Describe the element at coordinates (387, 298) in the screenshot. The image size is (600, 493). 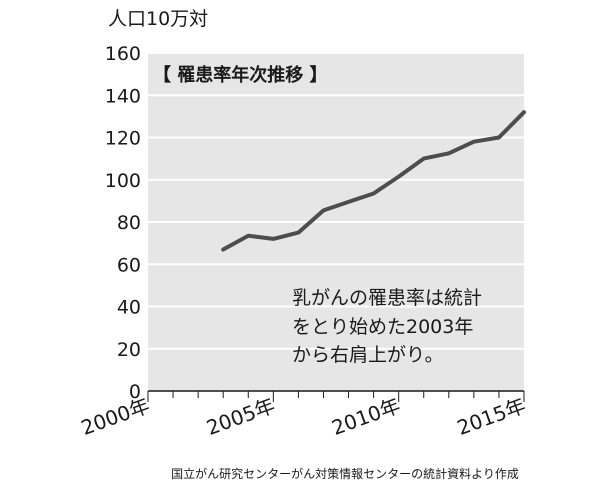
I see `annotation-line-1: 乳がんの罹患率は統計` at that location.